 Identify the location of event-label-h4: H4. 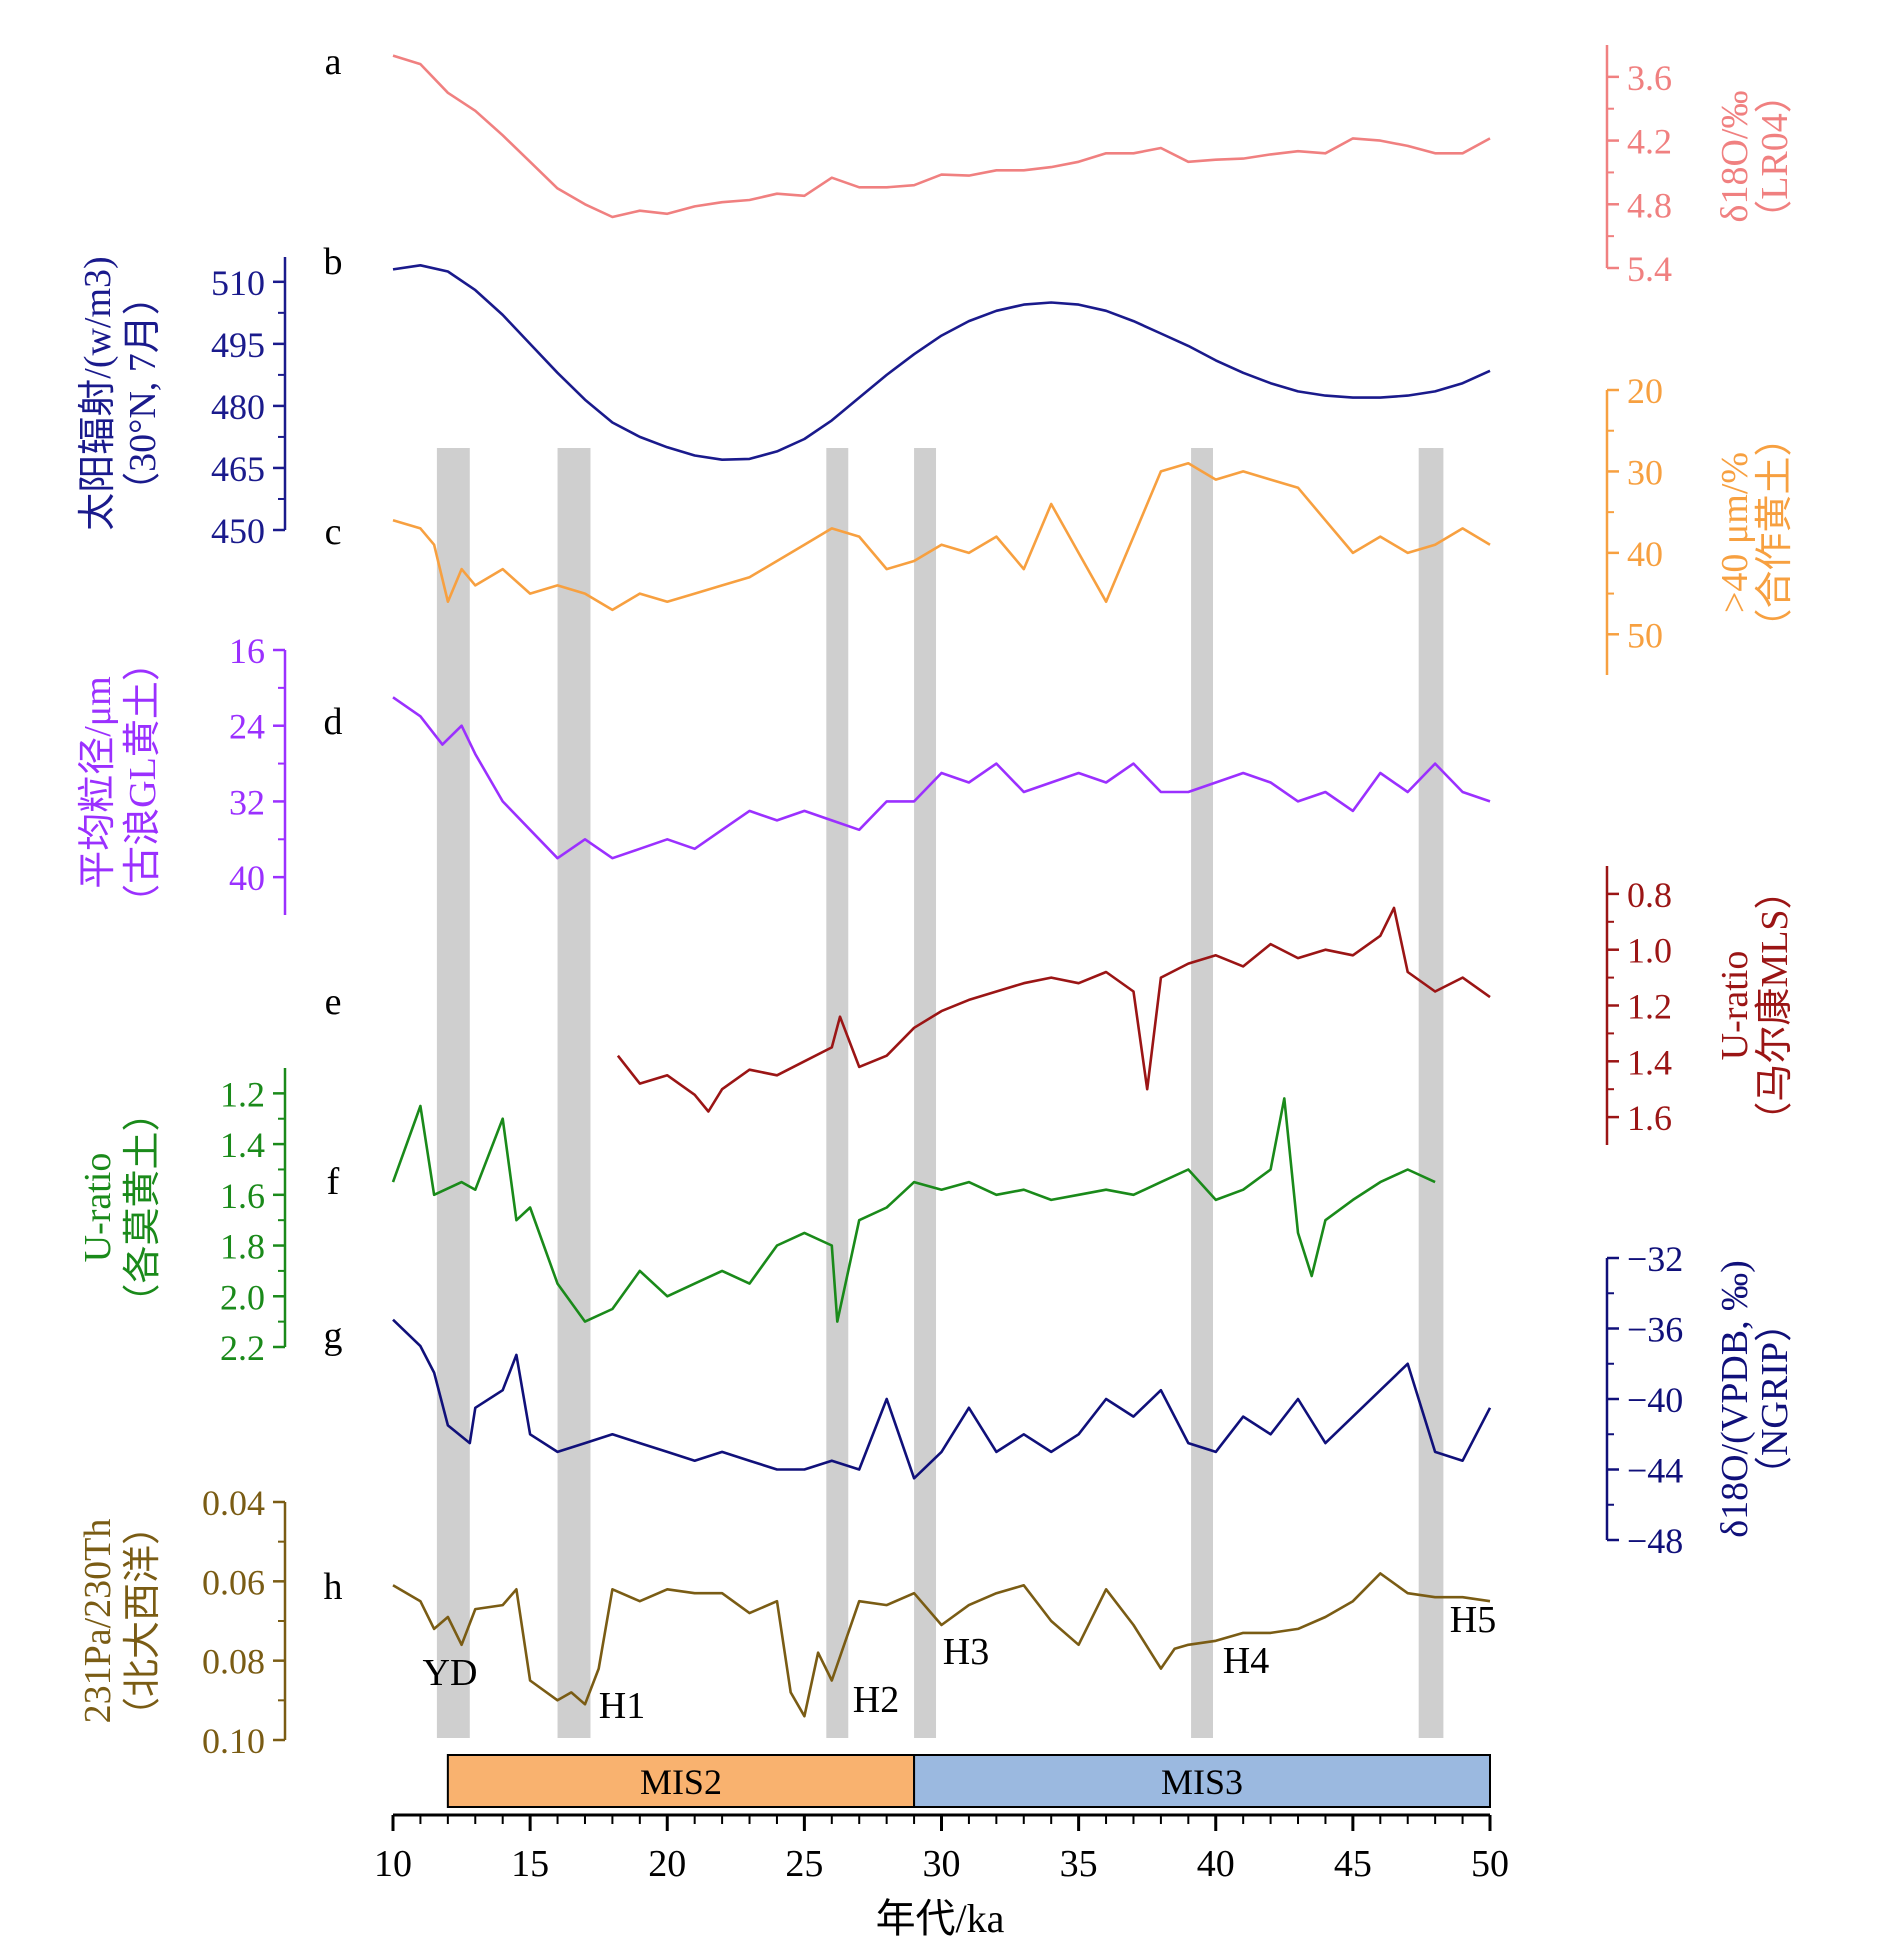
(1246, 1661).